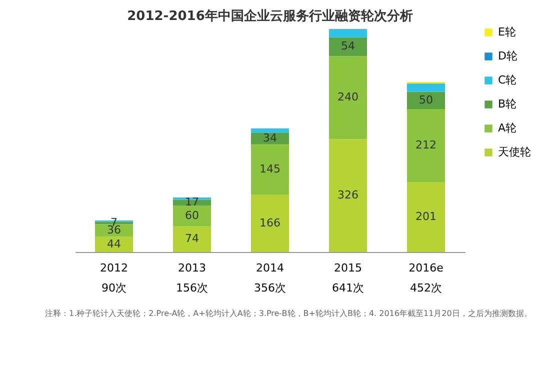 Image resolution: width=553 pixels, height=366 pixels. Describe the element at coordinates (514, 152) in the screenshot. I see `legend-label: 天使轮` at that location.